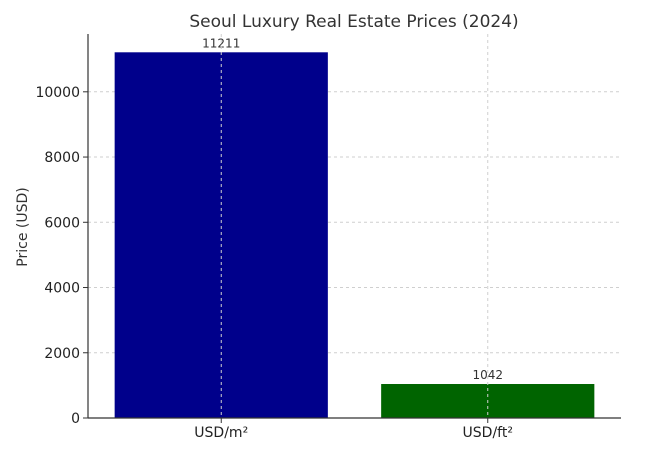 This screenshot has width=646, height=463. What do you see at coordinates (57, 93) in the screenshot?
I see `y-tick-label: 10000` at bounding box center [57, 93].